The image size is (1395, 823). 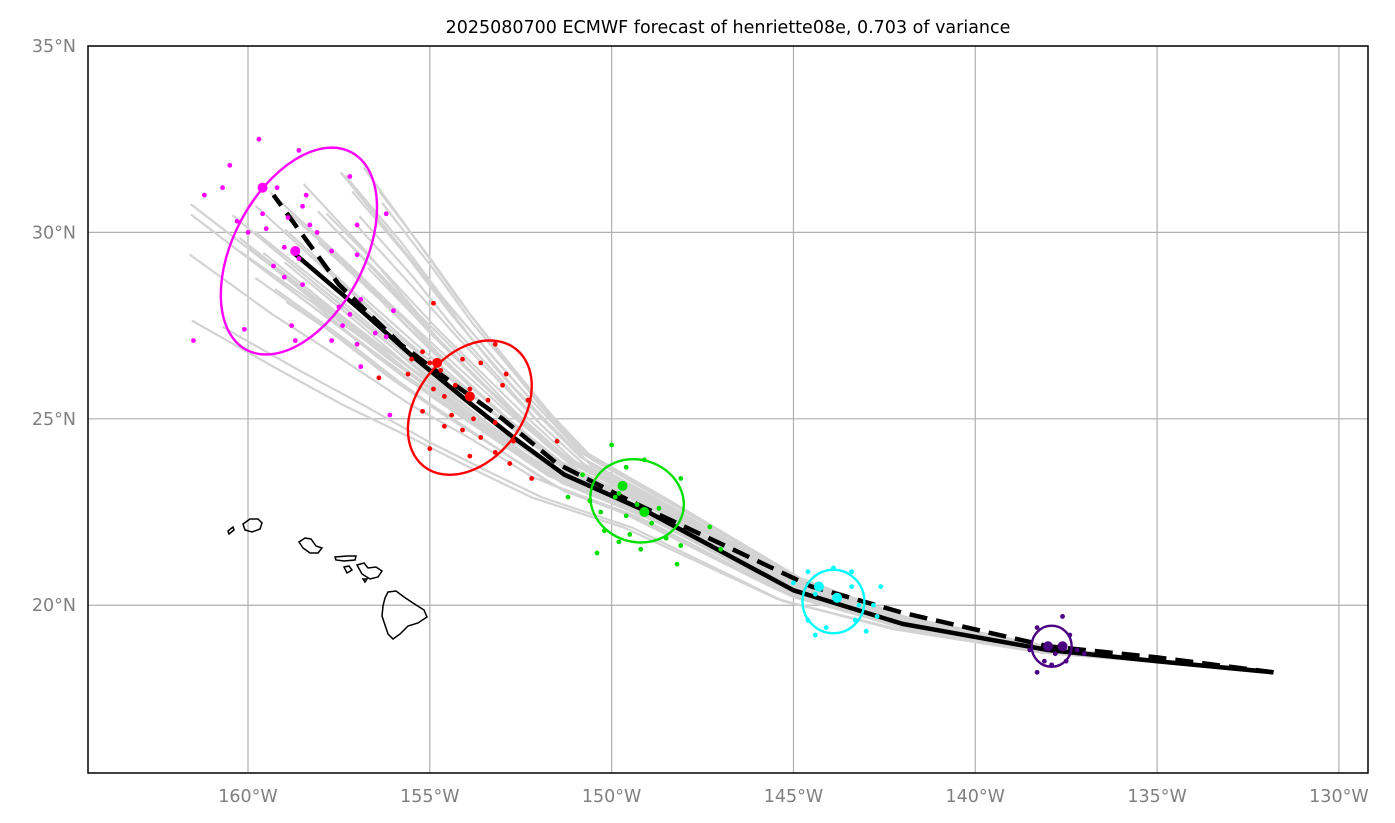 What do you see at coordinates (429, 797) in the screenshot?
I see `lon-tick-label: 155°W` at bounding box center [429, 797].